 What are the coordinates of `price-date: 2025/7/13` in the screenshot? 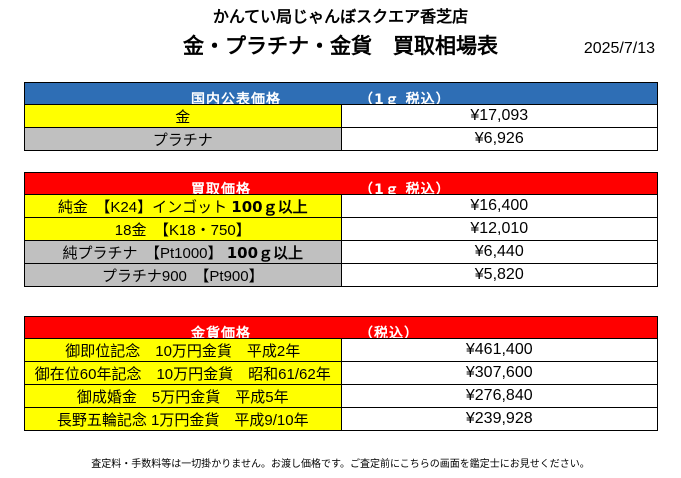 It's located at (619, 48).